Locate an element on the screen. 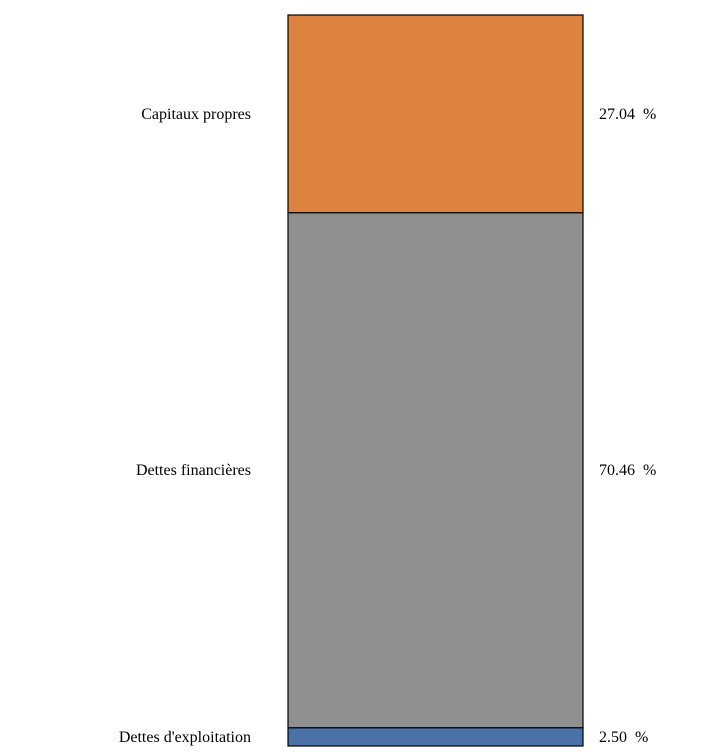 This screenshot has height=752, width=705. value-label: 27.04 % is located at coordinates (627, 114).